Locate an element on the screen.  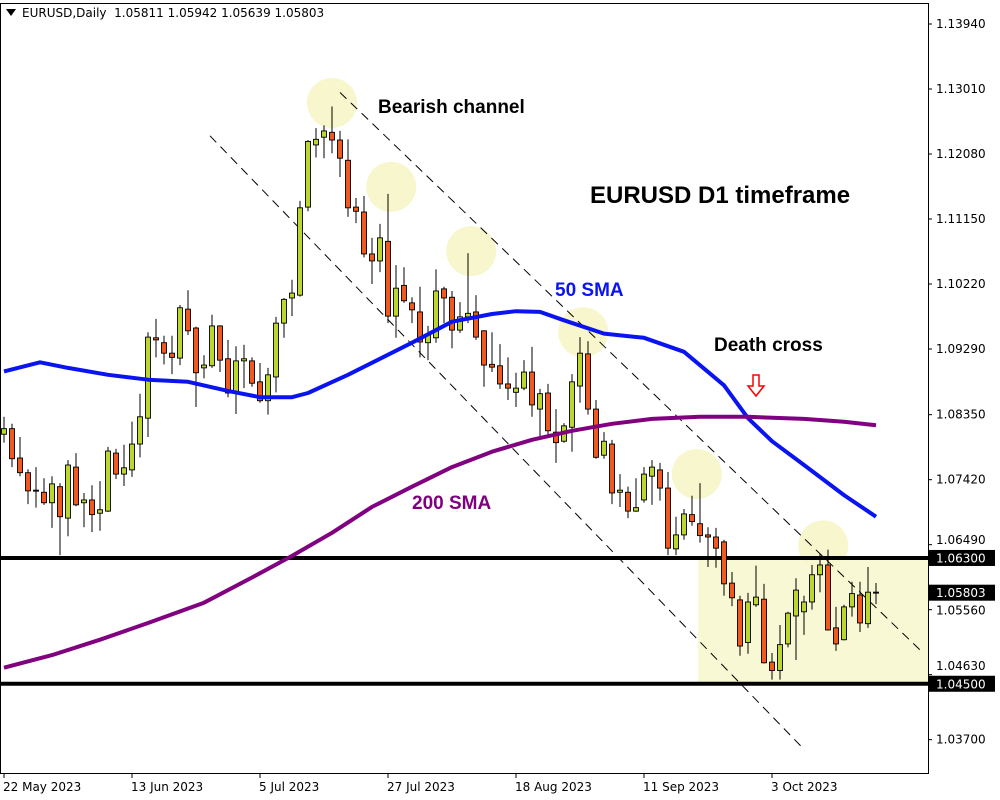
death-cross-arrow is located at coordinates (756, 386).